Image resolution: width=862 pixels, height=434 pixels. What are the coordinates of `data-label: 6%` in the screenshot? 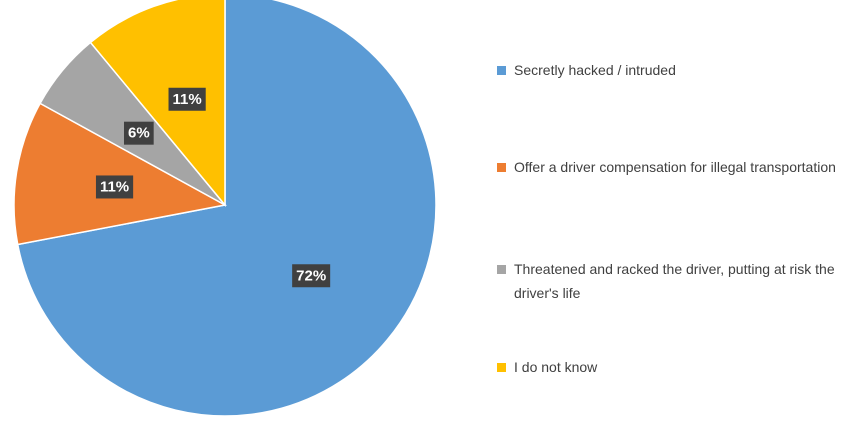 It's located at (138, 133).